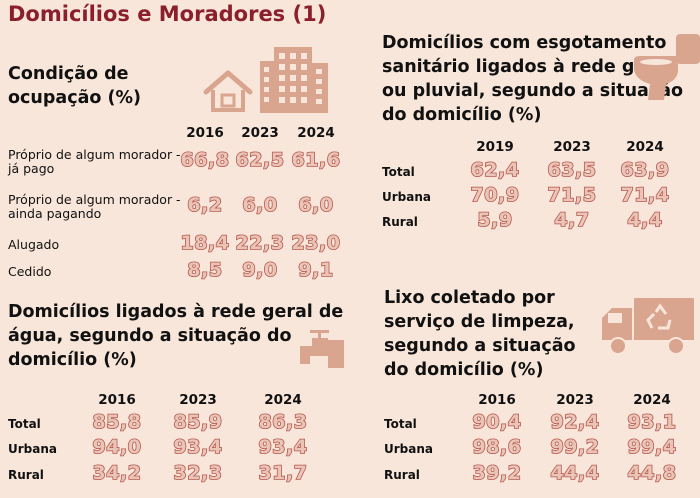  What do you see at coordinates (572, 170) in the screenshot?
I see `value-cell: 63,5` at bounding box center [572, 170].